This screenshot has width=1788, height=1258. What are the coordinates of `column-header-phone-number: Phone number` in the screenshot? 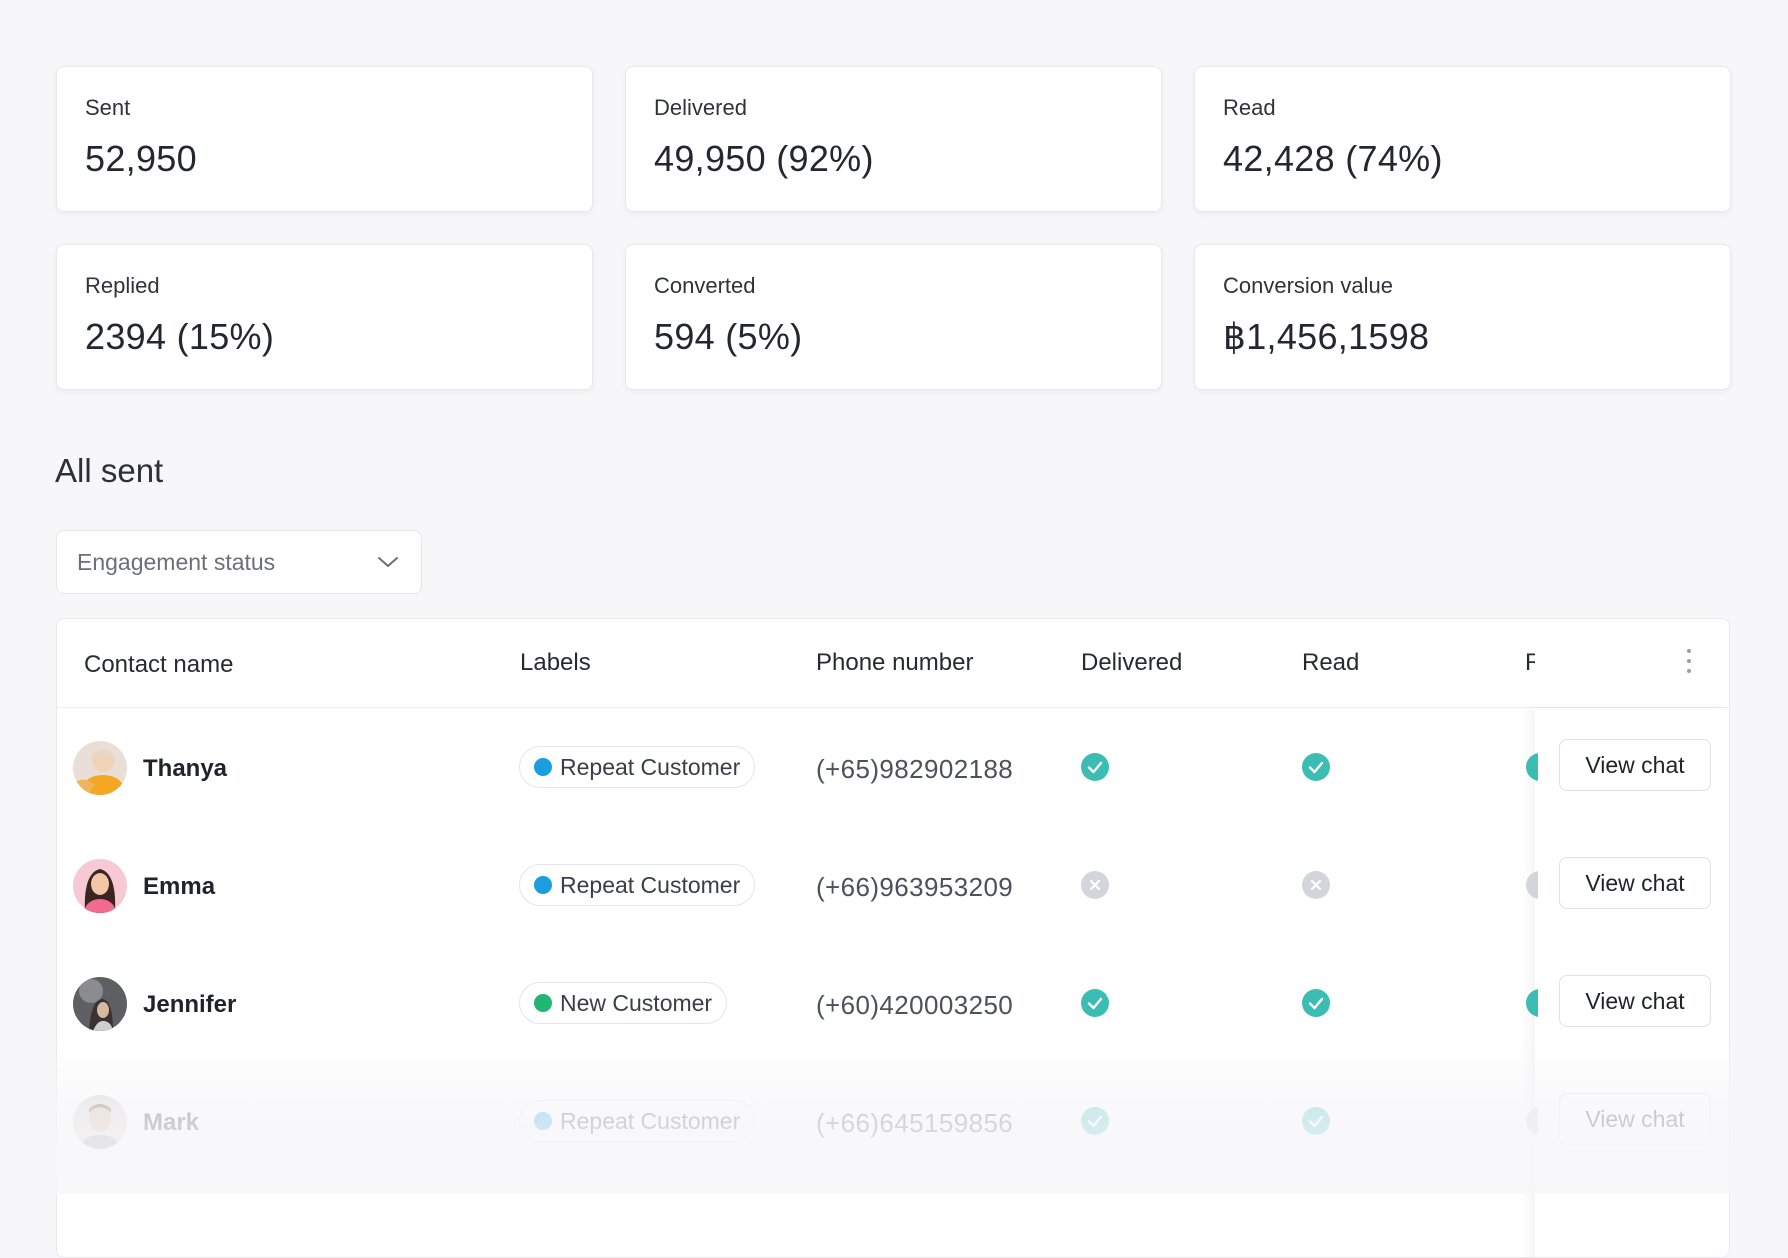 It's located at (895, 662).